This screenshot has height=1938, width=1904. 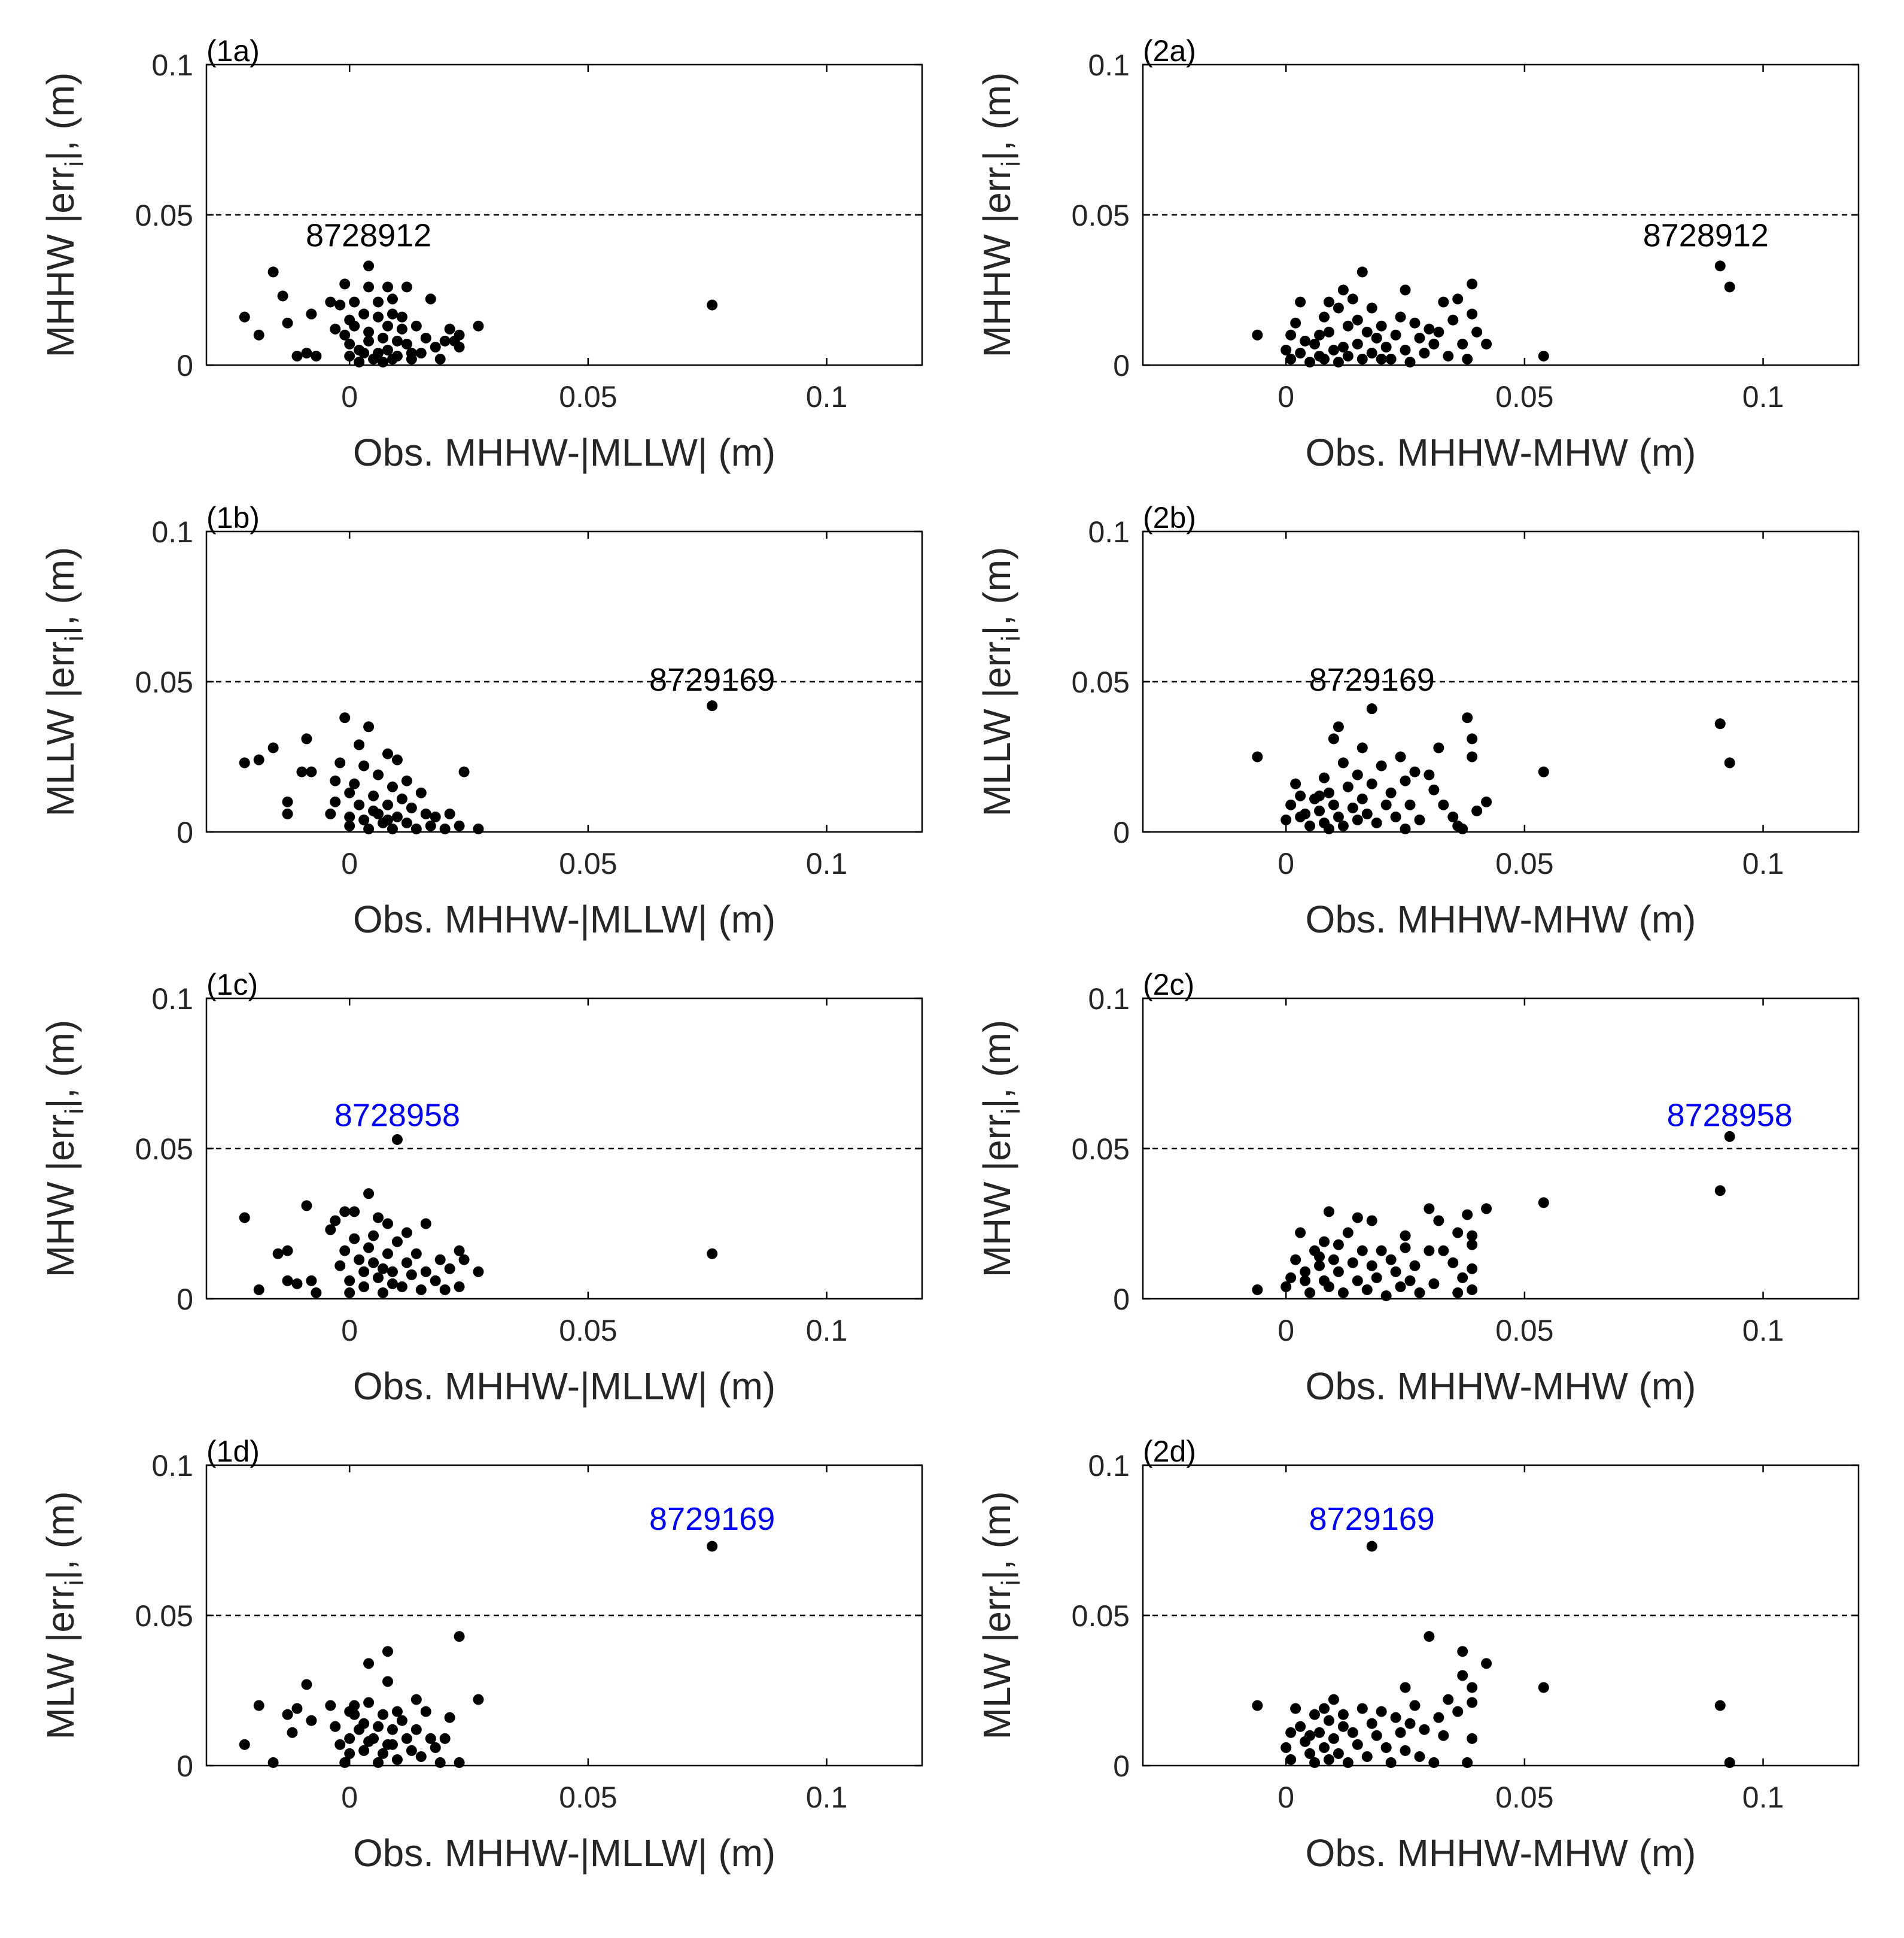 What do you see at coordinates (827, 1330) in the screenshot?
I see `x-tick-label: 0.1` at bounding box center [827, 1330].